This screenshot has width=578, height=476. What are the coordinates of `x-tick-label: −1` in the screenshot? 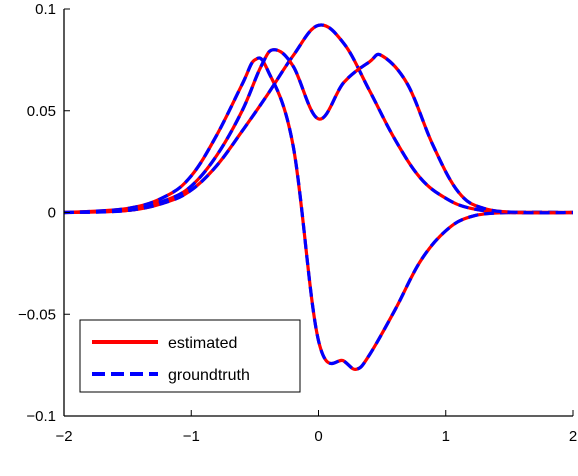 It's located at (191, 436).